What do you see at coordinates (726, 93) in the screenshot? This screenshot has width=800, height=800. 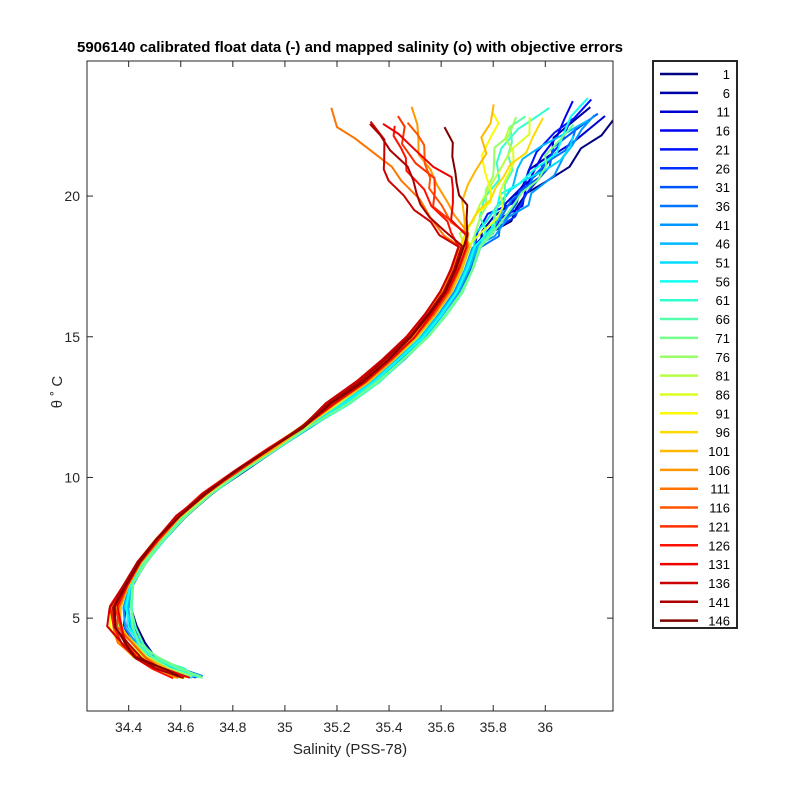 I see `legend-label: 6` at bounding box center [726, 93].